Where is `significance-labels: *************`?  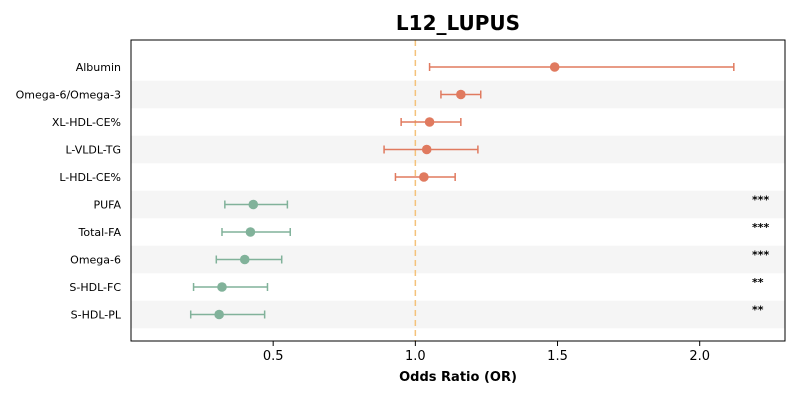
significance-labels: ************* is located at coordinates (761, 255).